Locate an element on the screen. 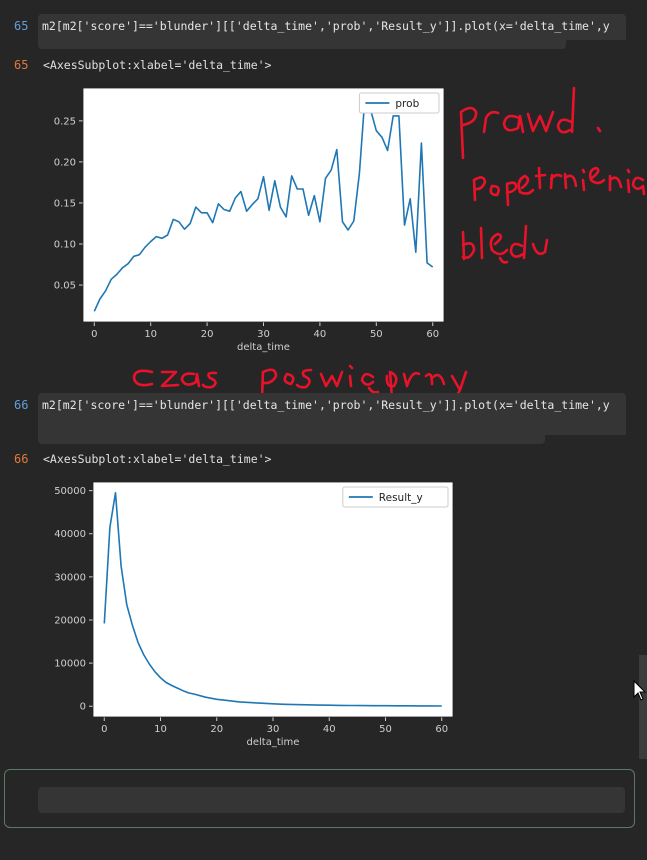 The image size is (647, 860). cell-1-output-text: <AxesSubplot:xlabel='delta_time'> is located at coordinates (157, 65).